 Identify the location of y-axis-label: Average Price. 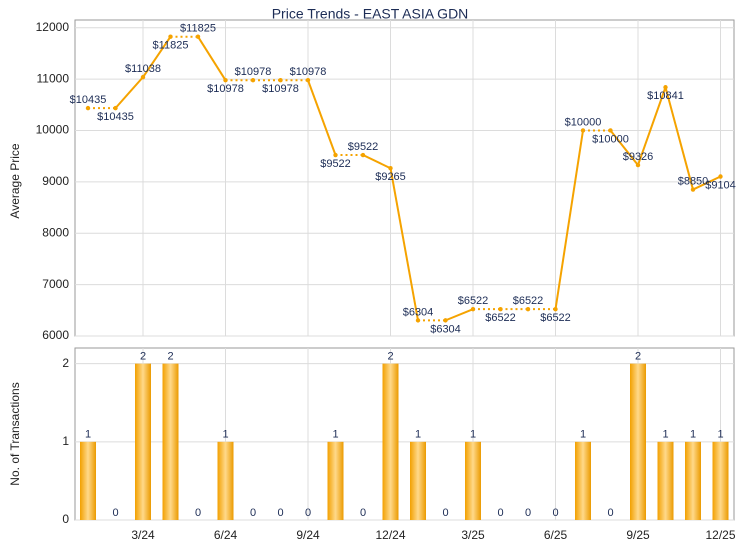
(15, 180).